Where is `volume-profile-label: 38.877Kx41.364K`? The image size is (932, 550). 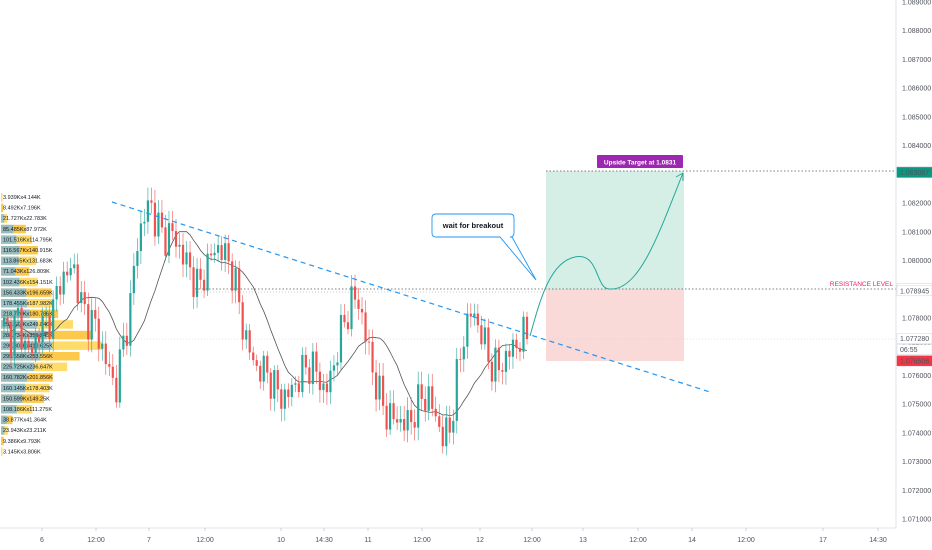 volume-profile-label: 38.877Kx41.364K is located at coordinates (25, 421).